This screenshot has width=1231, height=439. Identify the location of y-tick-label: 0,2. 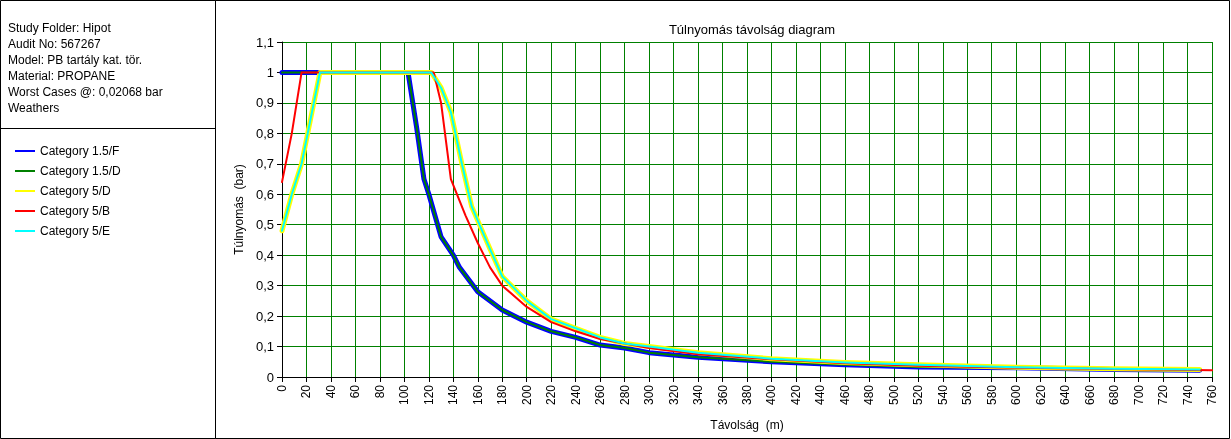
(264, 316).